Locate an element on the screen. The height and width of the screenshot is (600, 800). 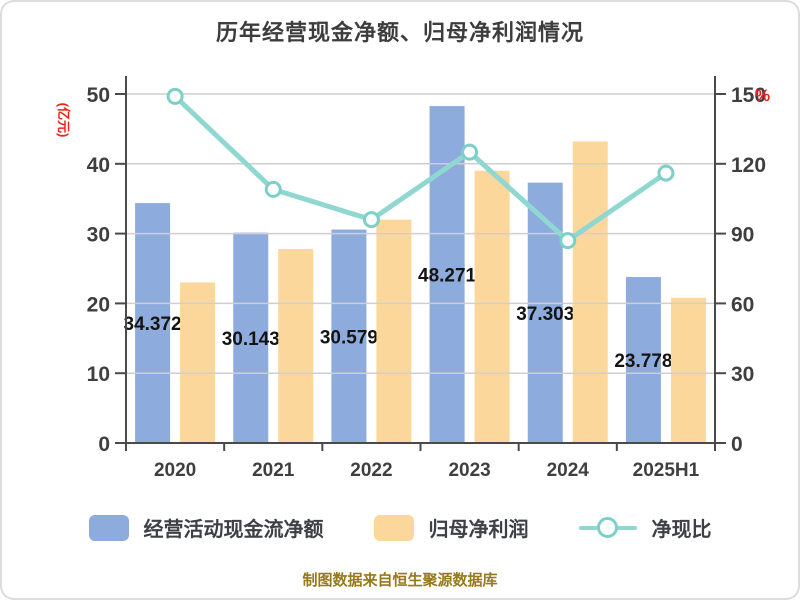
bar-operating-cashflow-2022 is located at coordinates (349, 336).